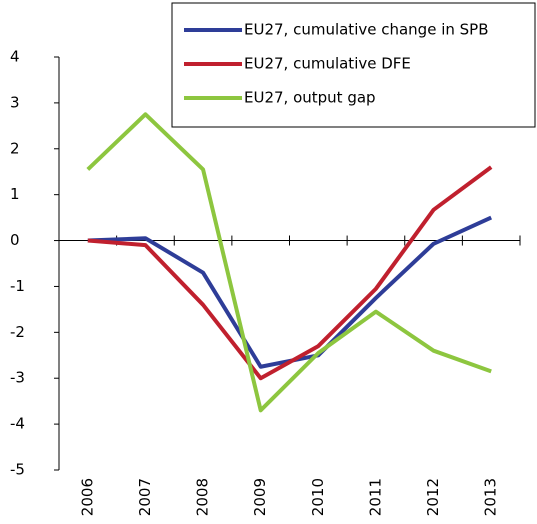 The height and width of the screenshot is (524, 537). Describe the element at coordinates (310, 98) in the screenshot. I see `legend-label: EU27, output gap` at that location.